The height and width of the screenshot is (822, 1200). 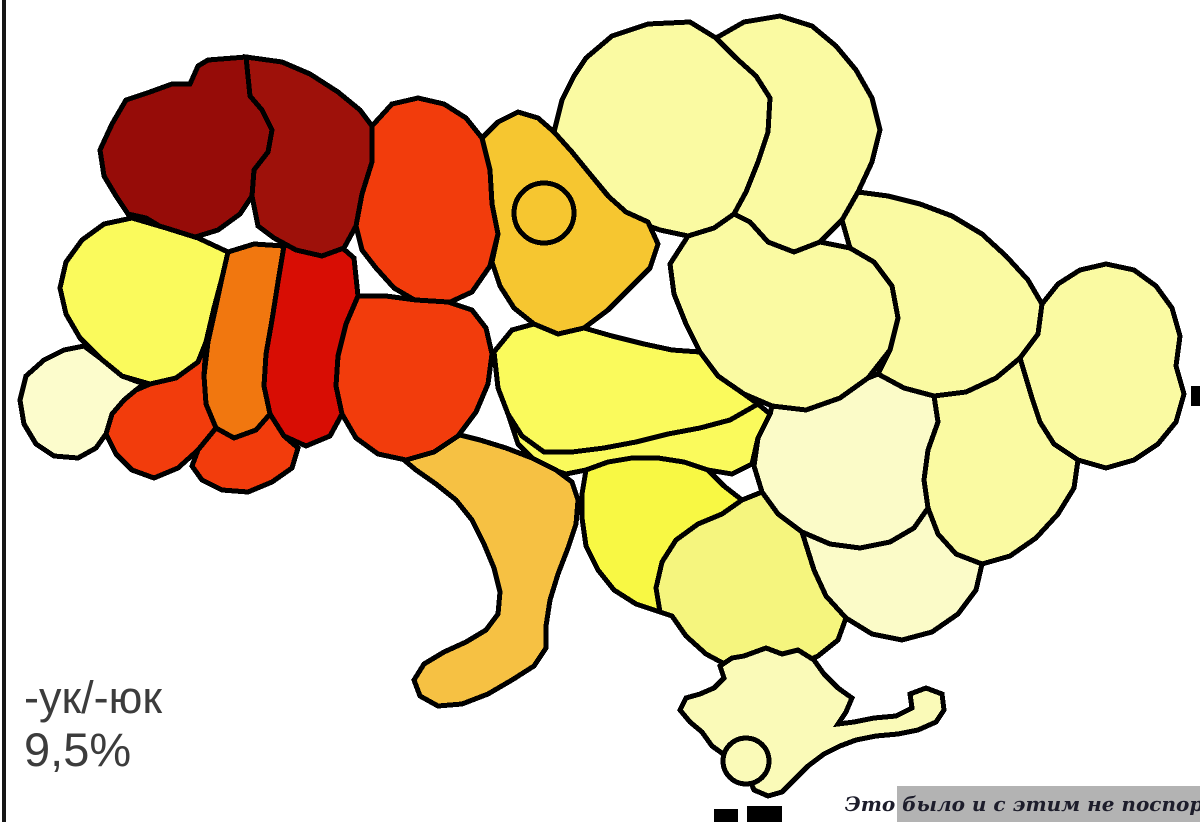 What do you see at coordinates (93, 697) in the screenshot?
I see `suffix-label: -ук/-юк` at bounding box center [93, 697].